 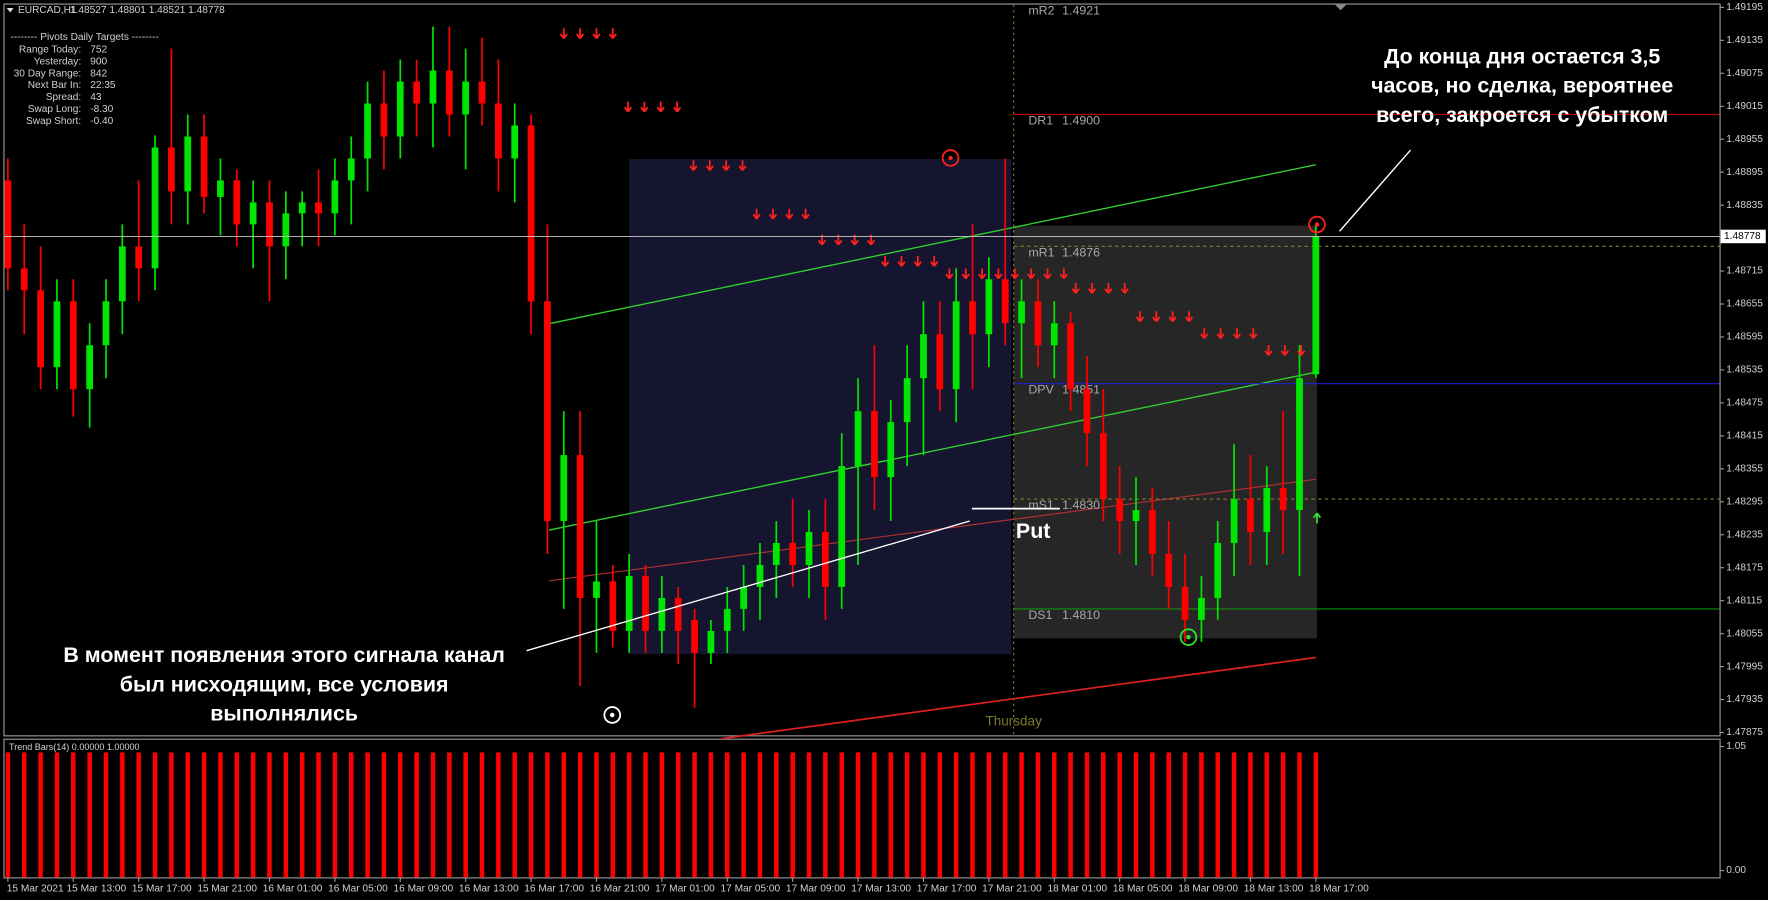 What do you see at coordinates (98, 49) in the screenshot?
I see `panel-value: 752` at bounding box center [98, 49].